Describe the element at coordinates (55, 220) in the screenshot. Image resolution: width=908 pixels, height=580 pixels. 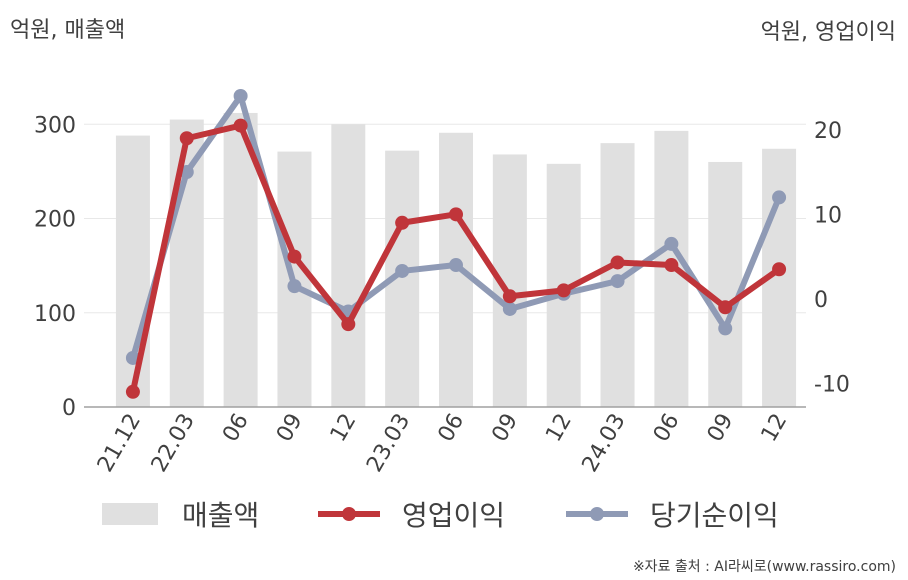
I see `left-tick-label: 200` at that location.